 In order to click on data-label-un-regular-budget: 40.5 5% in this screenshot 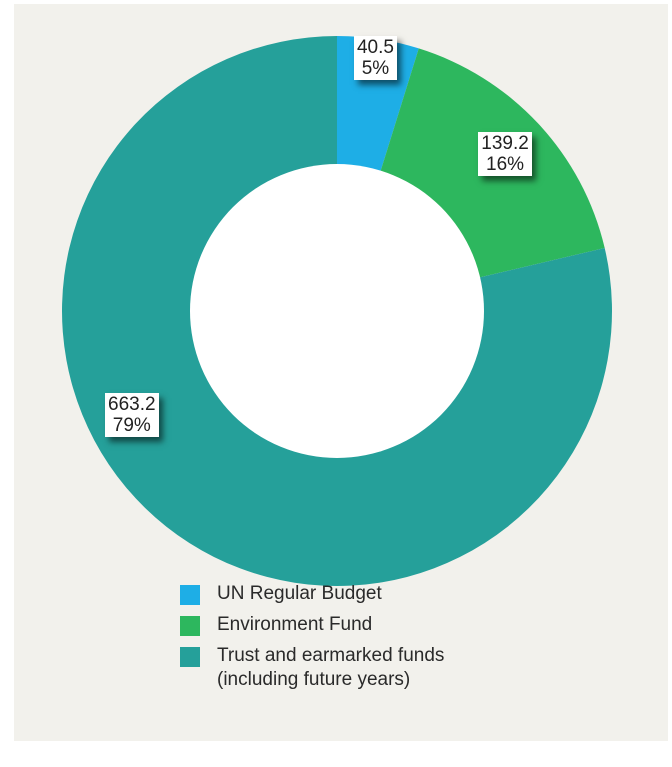, I will do `click(375, 57)`.